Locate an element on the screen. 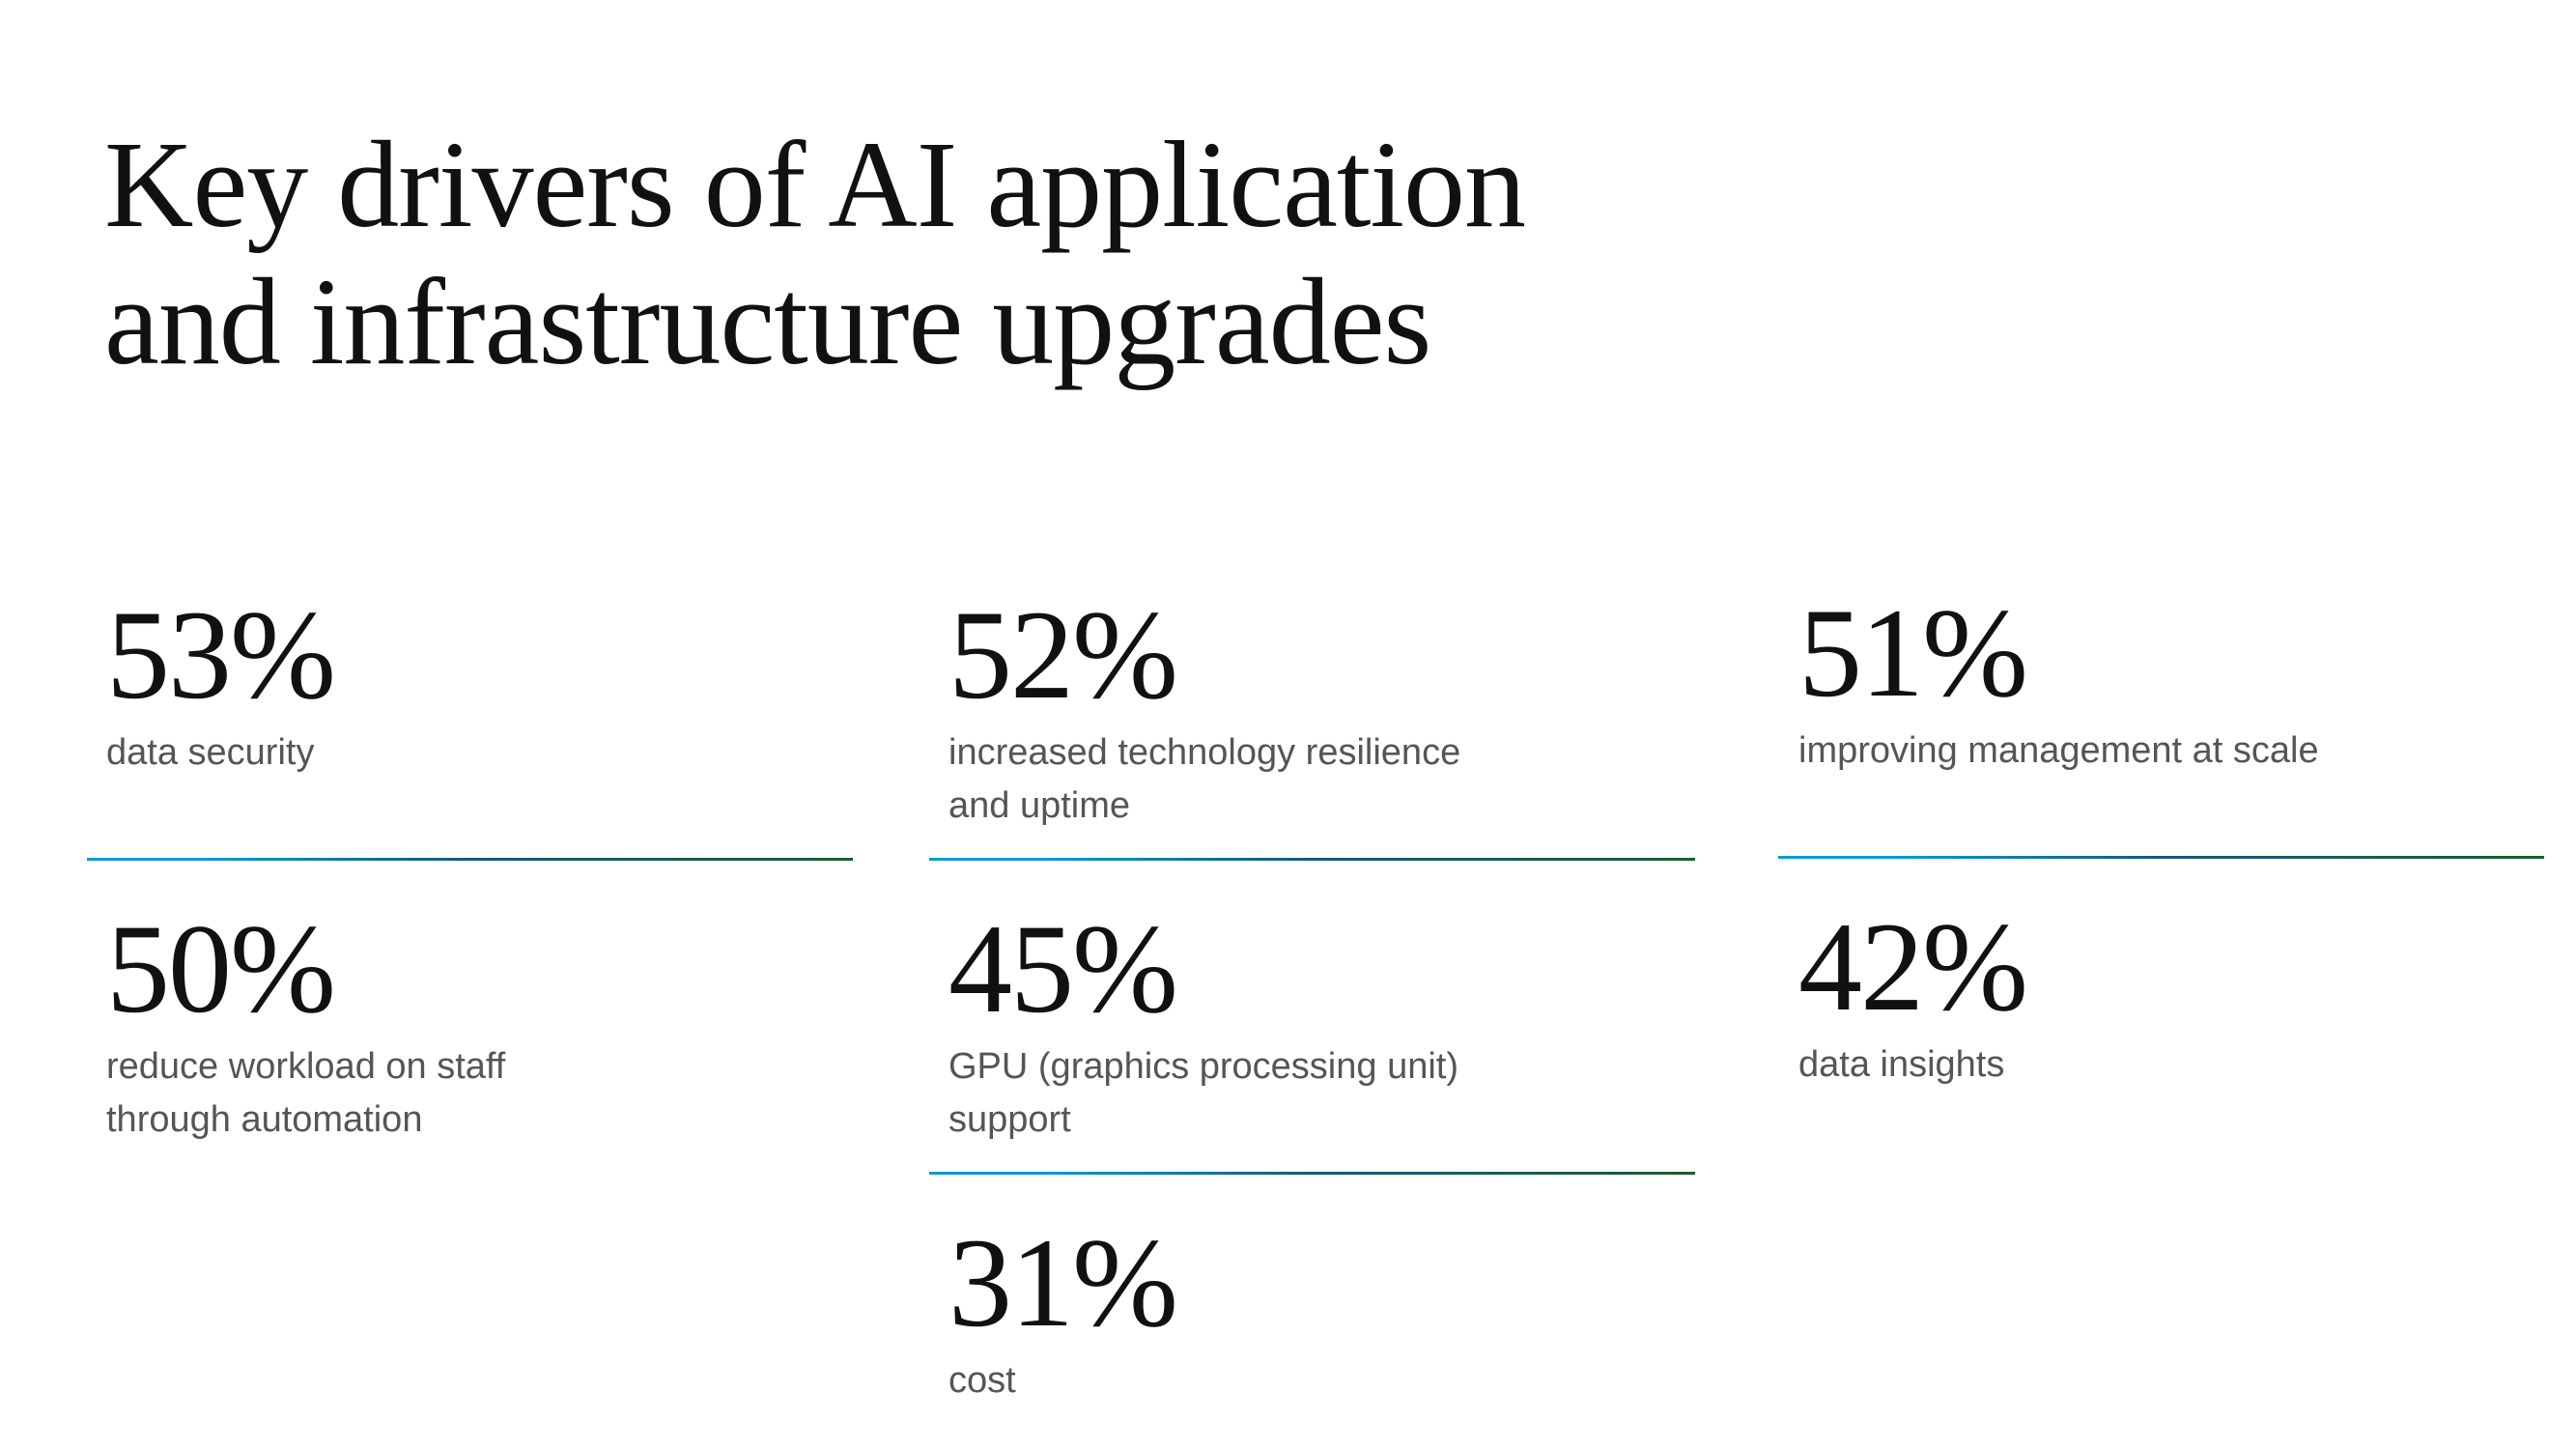  stat-data-insights: 42% data insights is located at coordinates (2184, 997).